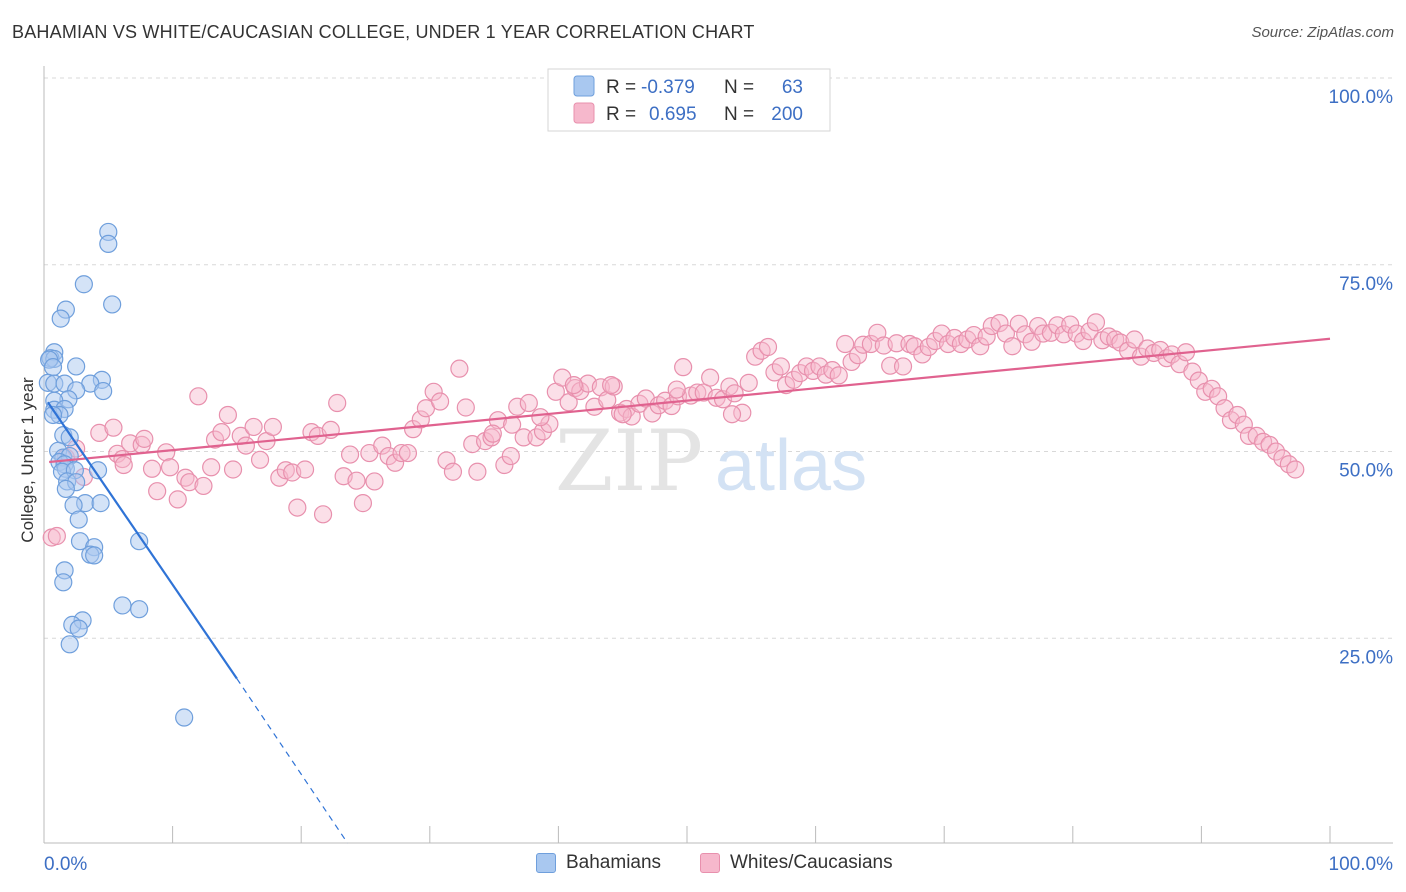 This screenshot has width=1406, height=892. Describe the element at coordinates (1366, 284) in the screenshot. I see `y-tick-label: 75.0%` at that location.